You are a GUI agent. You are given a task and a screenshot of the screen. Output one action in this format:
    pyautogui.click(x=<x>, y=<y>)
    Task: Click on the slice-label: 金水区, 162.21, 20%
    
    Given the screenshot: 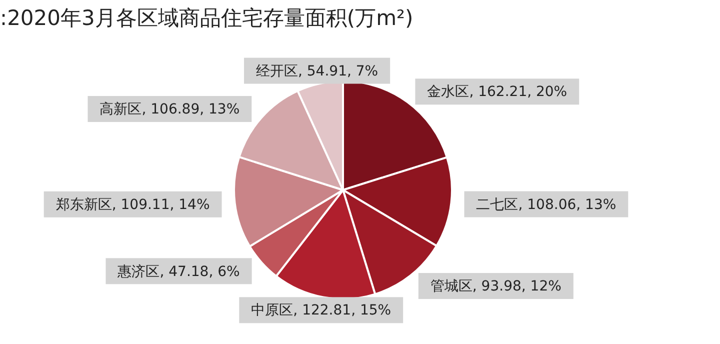 What is the action you would take?
    pyautogui.click(x=497, y=92)
    